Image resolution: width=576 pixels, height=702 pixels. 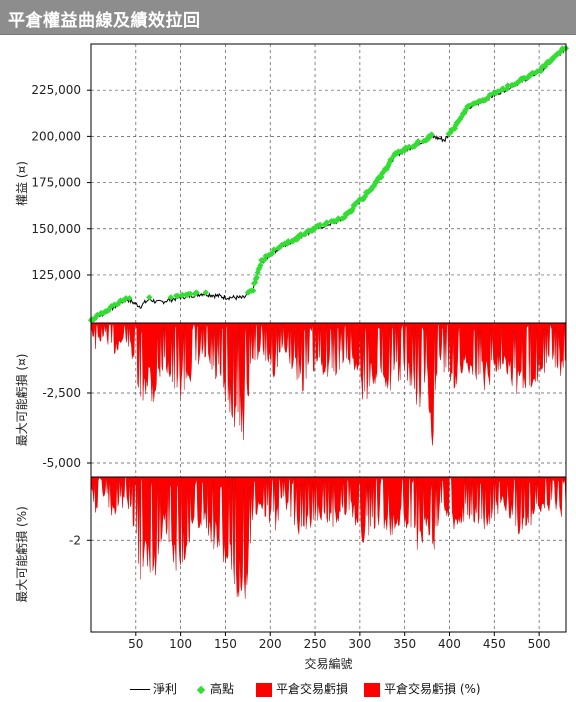 What do you see at coordinates (288, 17) in the screenshot?
I see `title-bar: 平倉權益曲線及績效拉回` at bounding box center [288, 17].